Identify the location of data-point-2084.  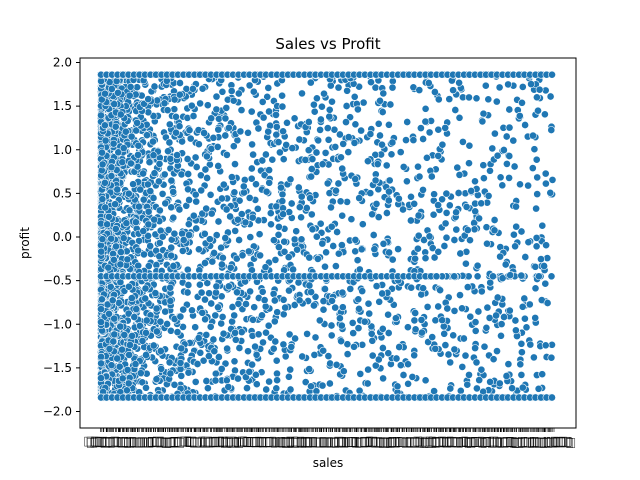
(446, 237).